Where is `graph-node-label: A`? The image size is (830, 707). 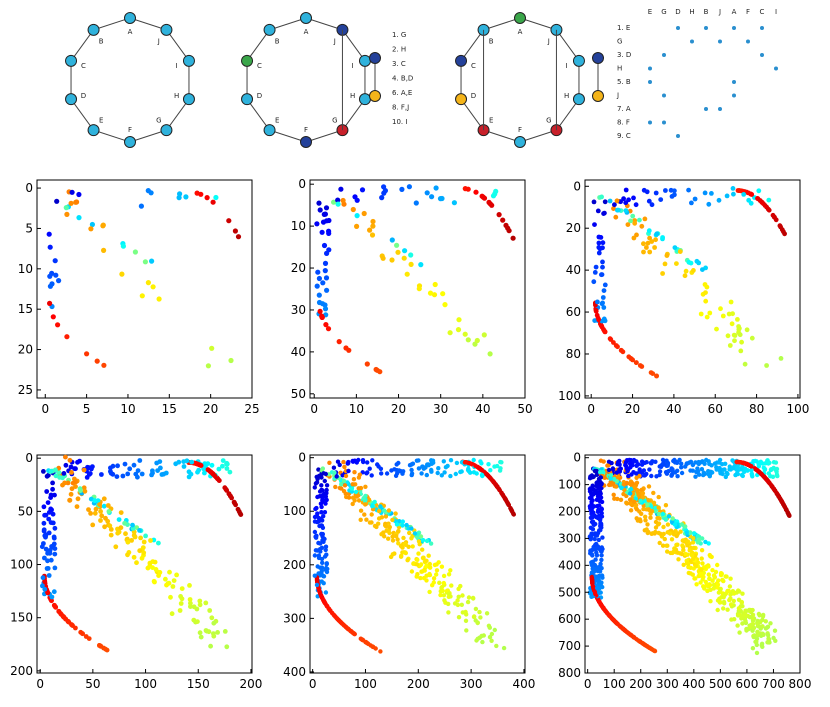 graph-node-label: A is located at coordinates (130, 32).